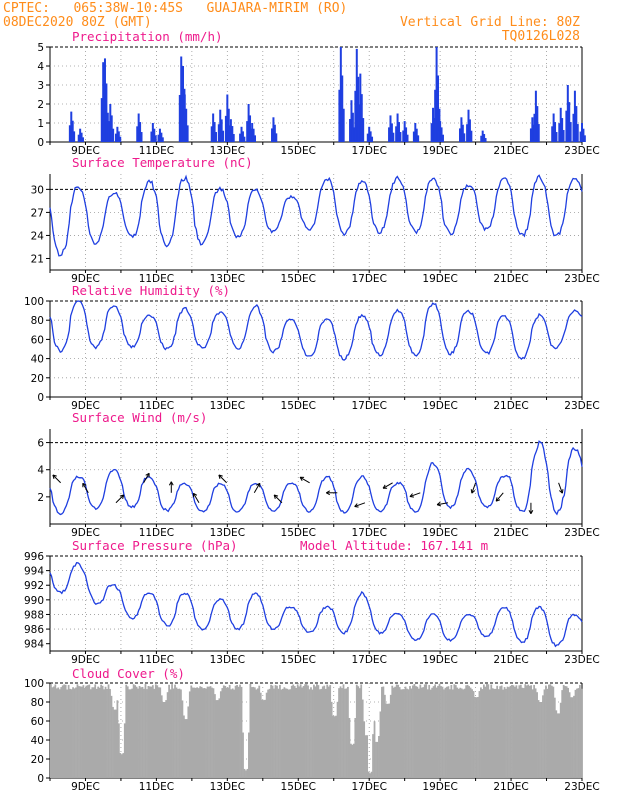 The image size is (618, 800). What do you see at coordinates (40, 124) in the screenshot?
I see `y-tick-label: 1` at bounding box center [40, 124].